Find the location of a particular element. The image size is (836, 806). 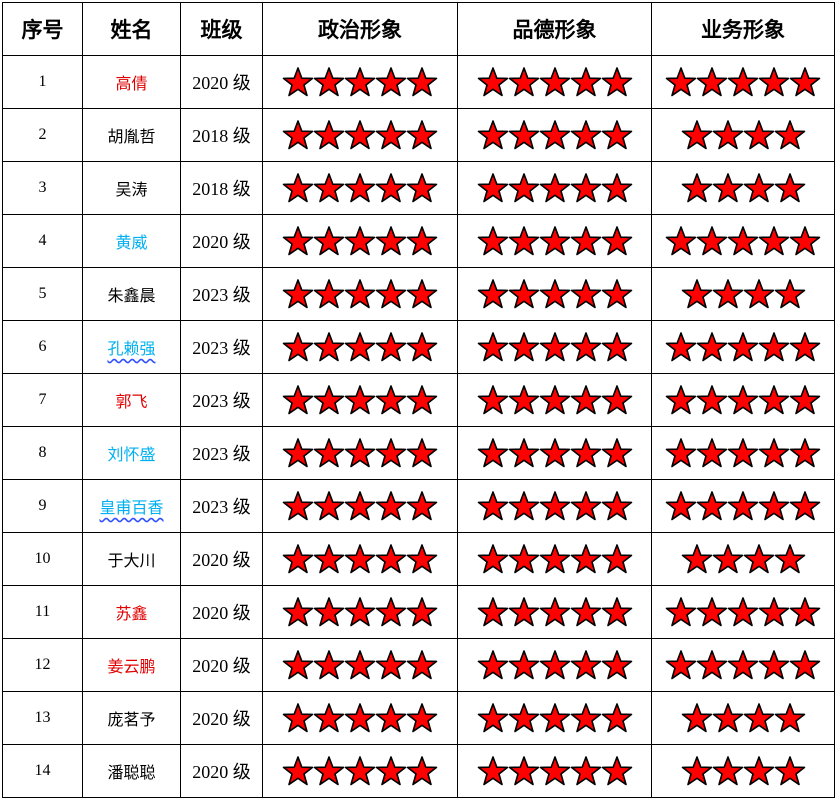

student-name-text: 黄威 is located at coordinates (131, 242).